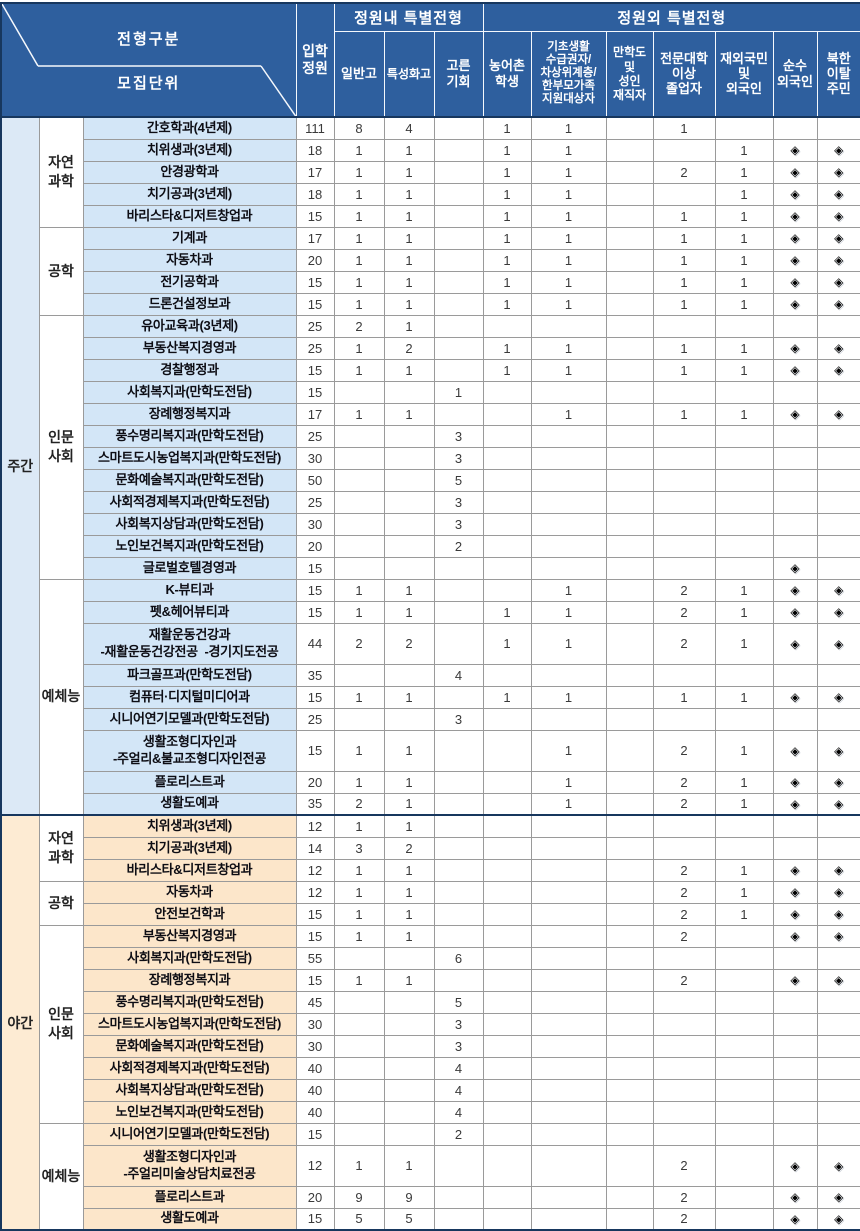 The height and width of the screenshot is (1231, 860). I want to click on category-cell: 공학, so click(61, 271).